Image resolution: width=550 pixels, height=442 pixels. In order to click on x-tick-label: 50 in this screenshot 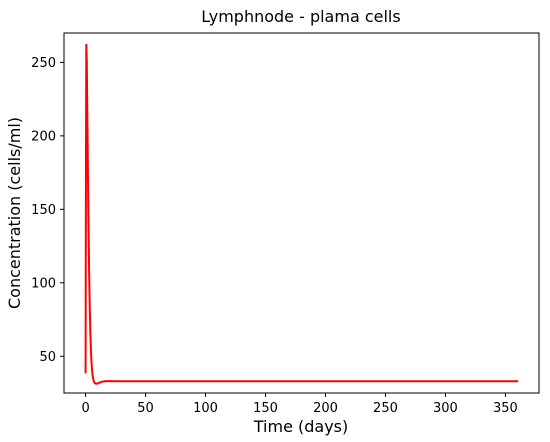, I will do `click(145, 408)`.